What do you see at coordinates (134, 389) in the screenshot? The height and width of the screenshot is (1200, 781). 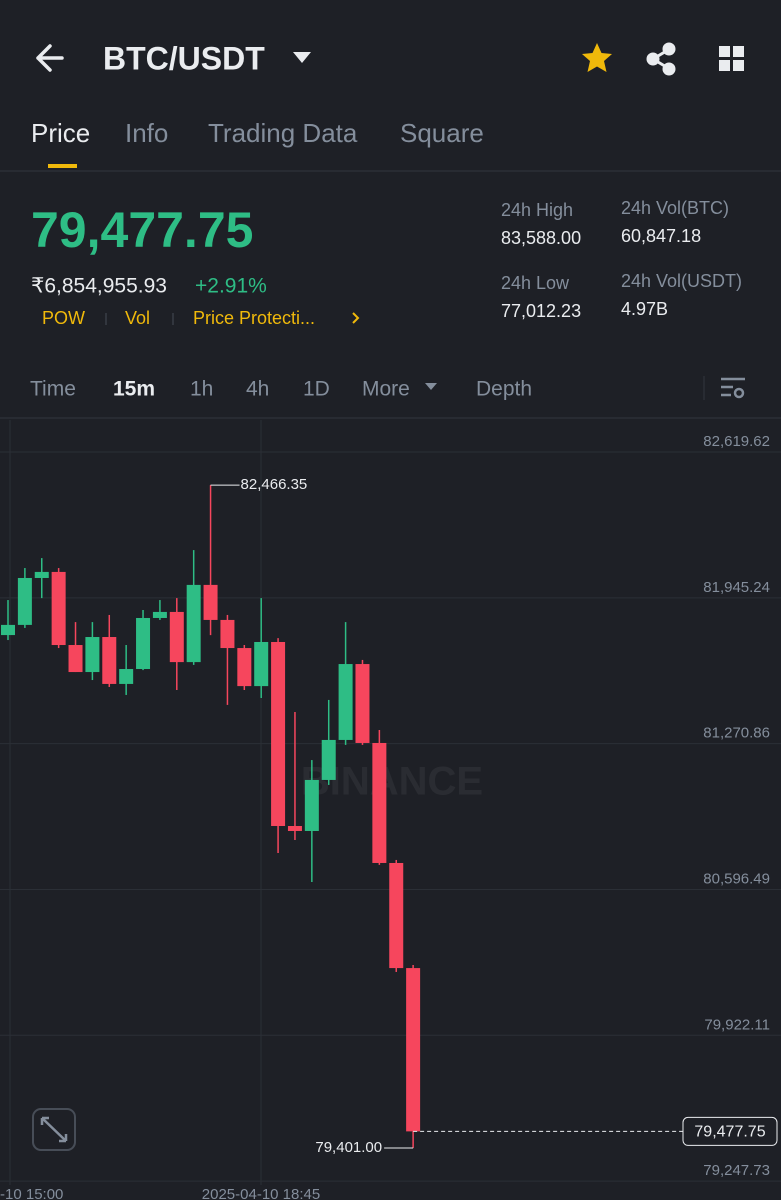 I see `interval: 15m` at bounding box center [134, 389].